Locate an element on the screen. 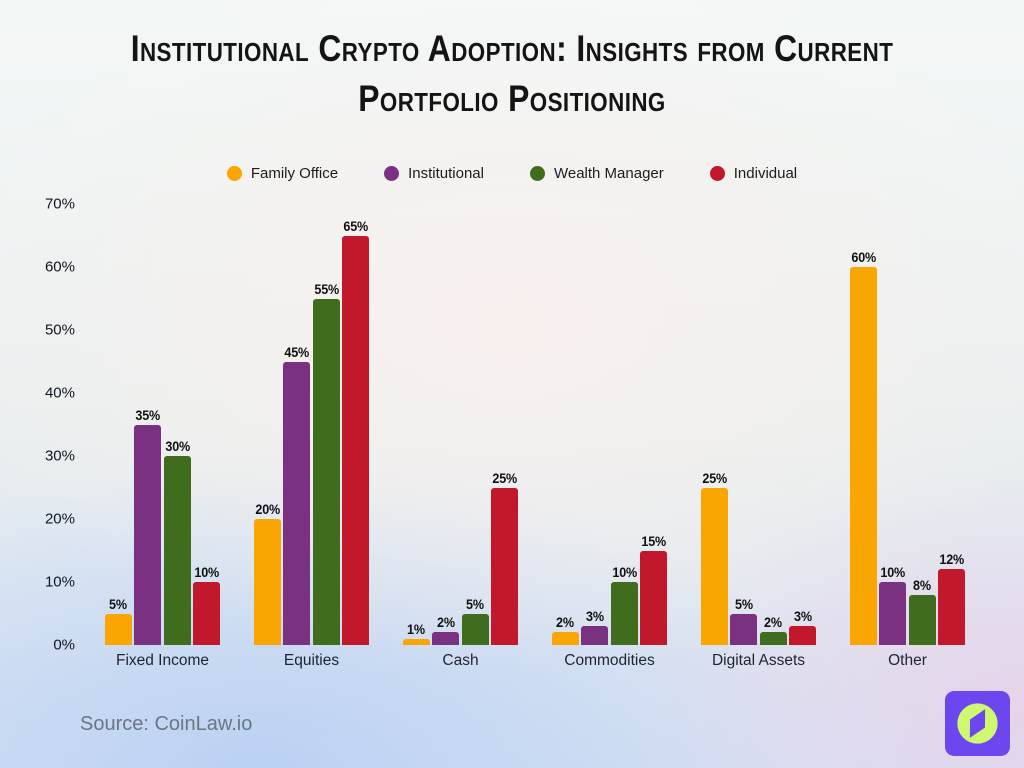  bar-value-label: 30% is located at coordinates (177, 446).